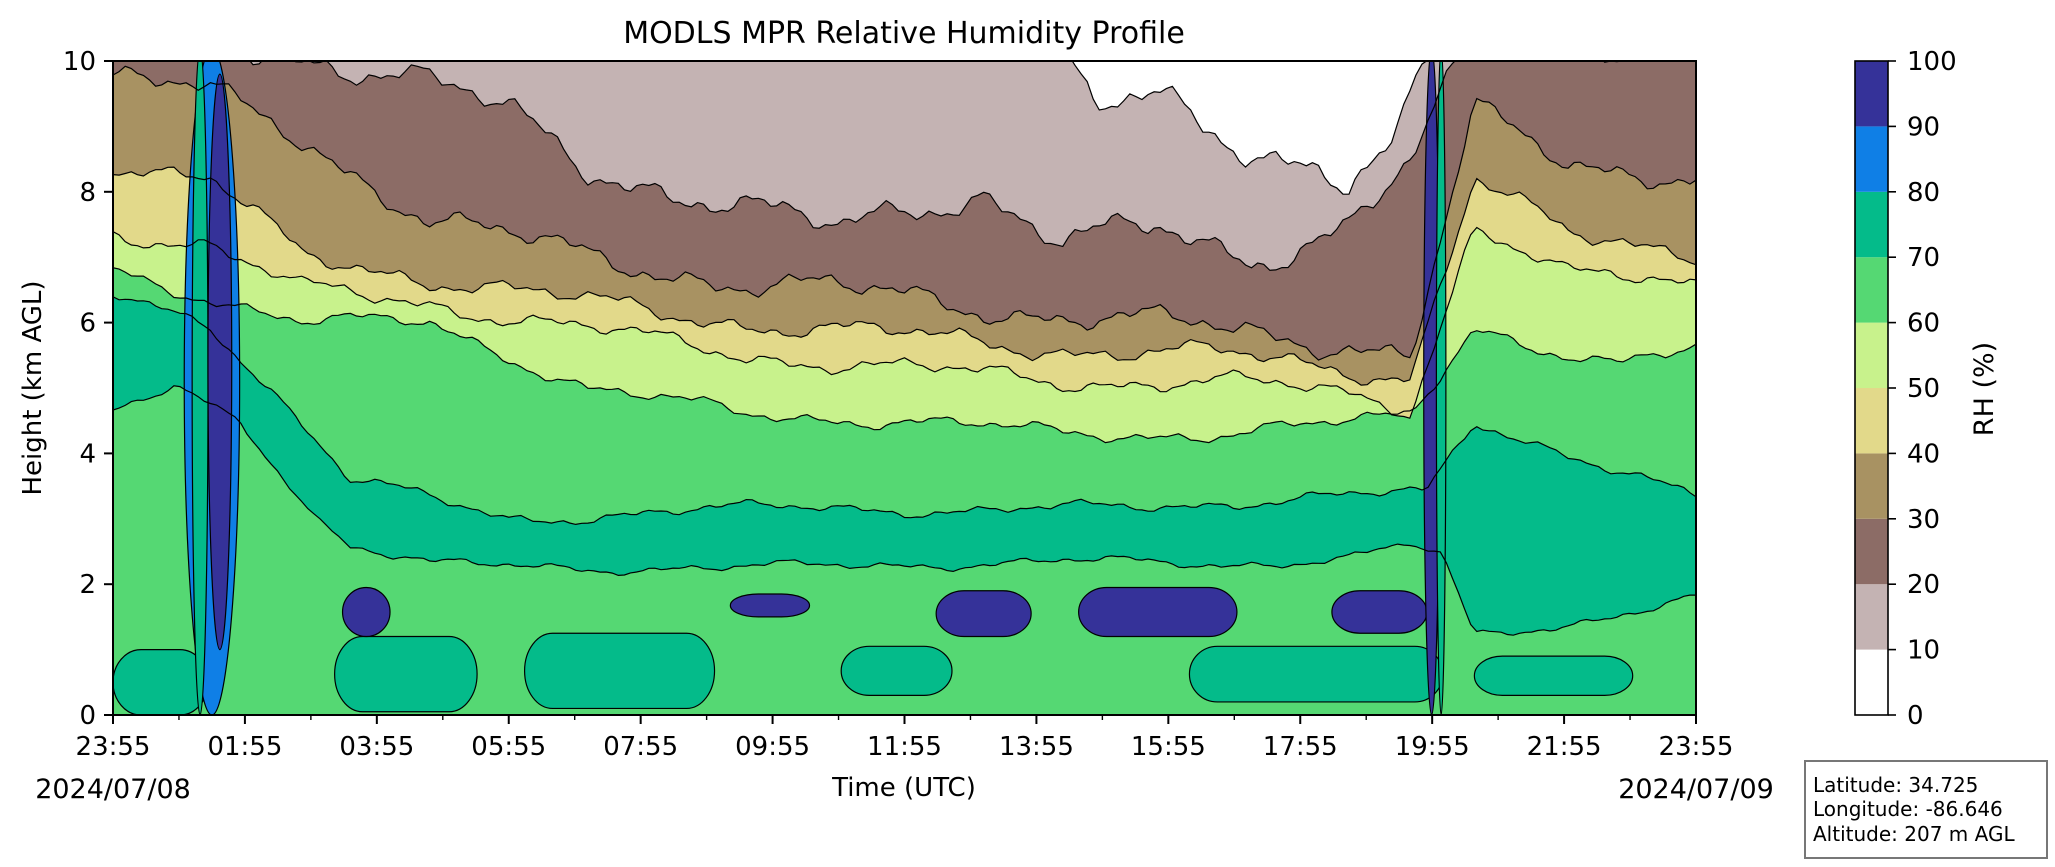 Image resolution: width=2055 pixels, height=867 pixels. What do you see at coordinates (903, 788) in the screenshot?
I see `x-axis-label: Time (UTC)` at bounding box center [903, 788].